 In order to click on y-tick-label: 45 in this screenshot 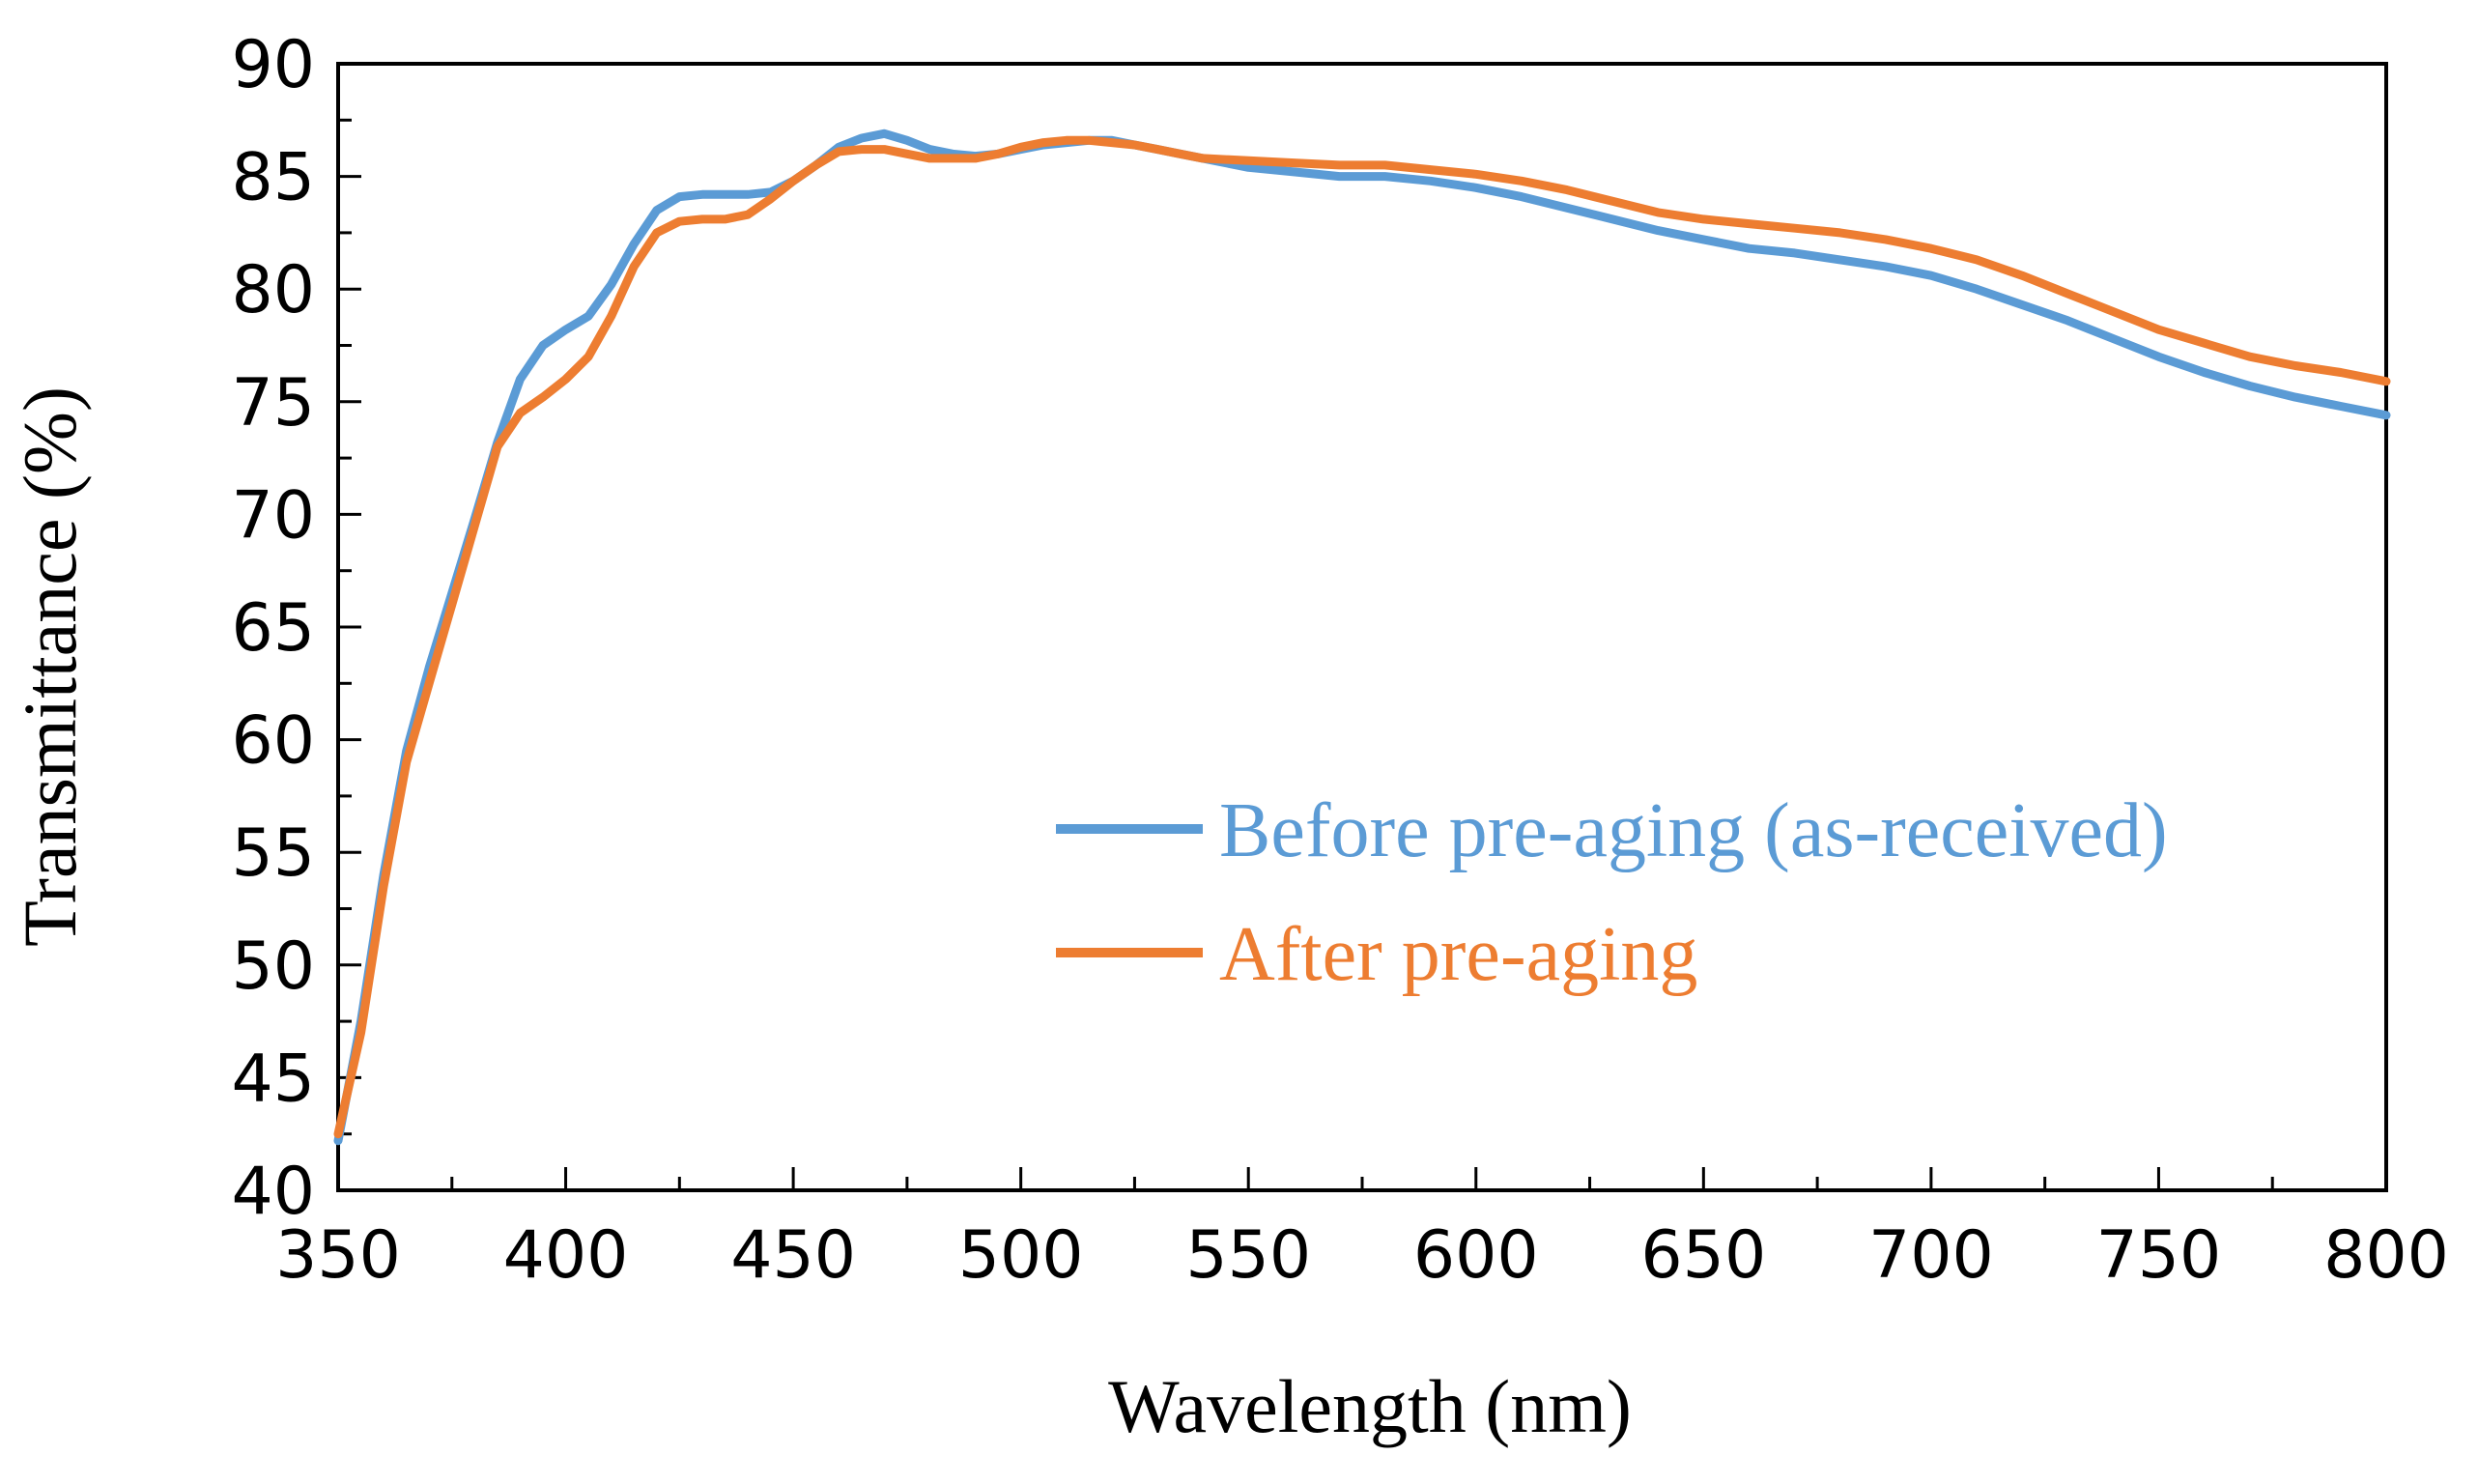, I will do `click(273, 1079)`.